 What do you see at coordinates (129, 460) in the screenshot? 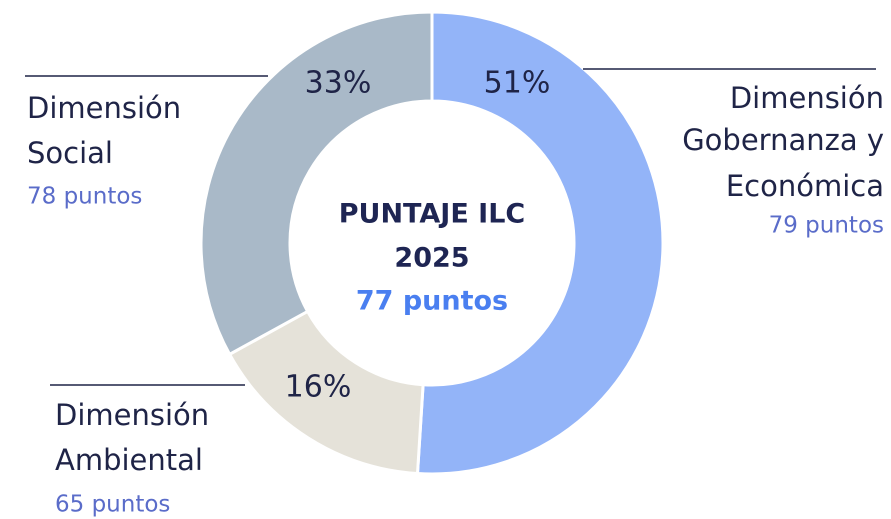
I see `category-label: Ambiental` at bounding box center [129, 460].